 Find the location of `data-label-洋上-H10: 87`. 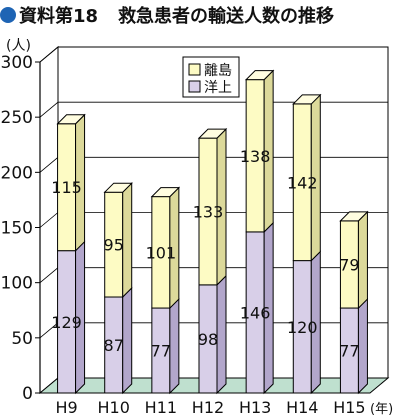

data-label-洋上-H10: 87 is located at coordinates (114, 345).